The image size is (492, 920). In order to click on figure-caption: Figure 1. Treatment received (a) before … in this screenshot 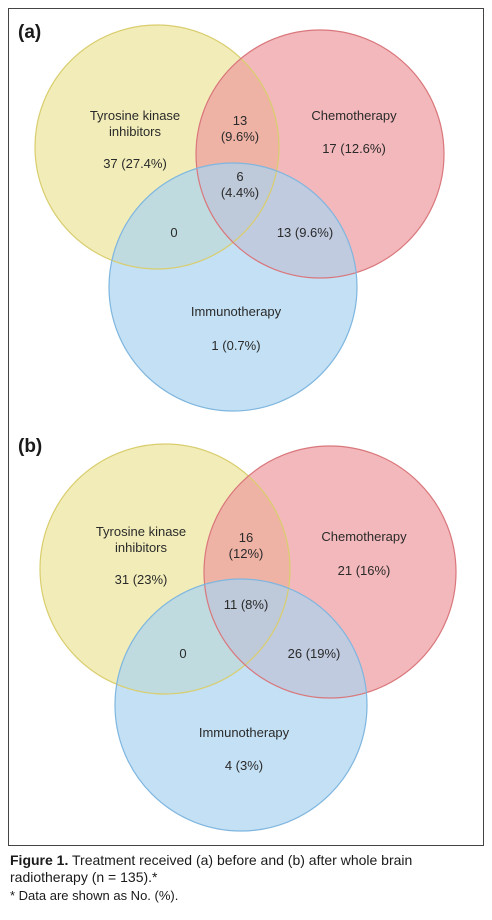, I will do `click(248, 869)`.